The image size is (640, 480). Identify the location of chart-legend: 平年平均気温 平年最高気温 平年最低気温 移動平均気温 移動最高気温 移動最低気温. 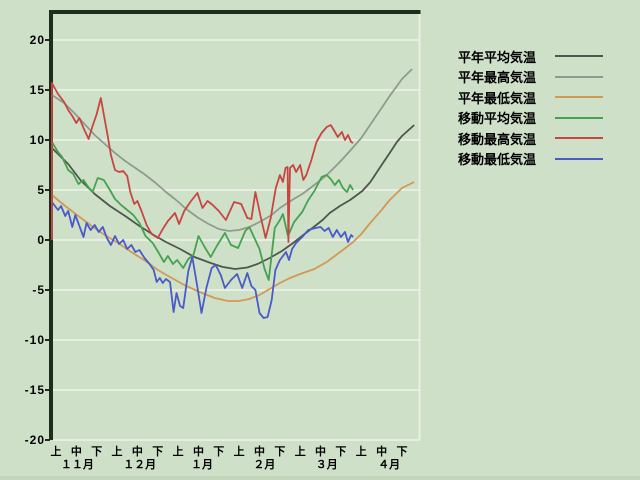
(530, 107).